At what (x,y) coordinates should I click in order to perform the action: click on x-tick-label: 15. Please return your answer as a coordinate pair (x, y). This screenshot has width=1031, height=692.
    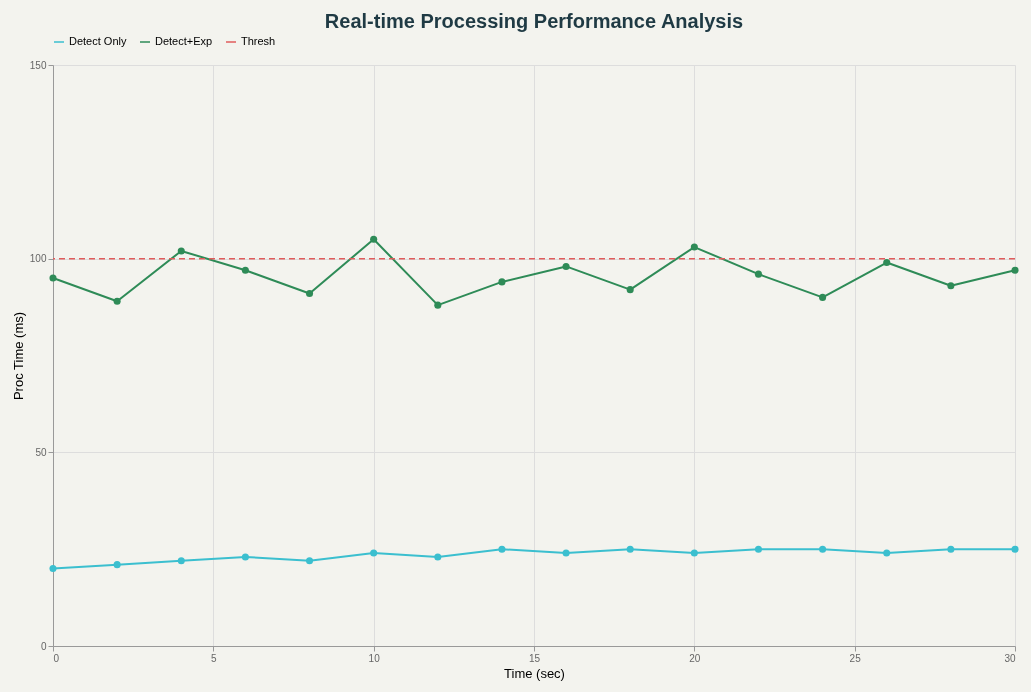
    Looking at the image, I should click on (534, 658).